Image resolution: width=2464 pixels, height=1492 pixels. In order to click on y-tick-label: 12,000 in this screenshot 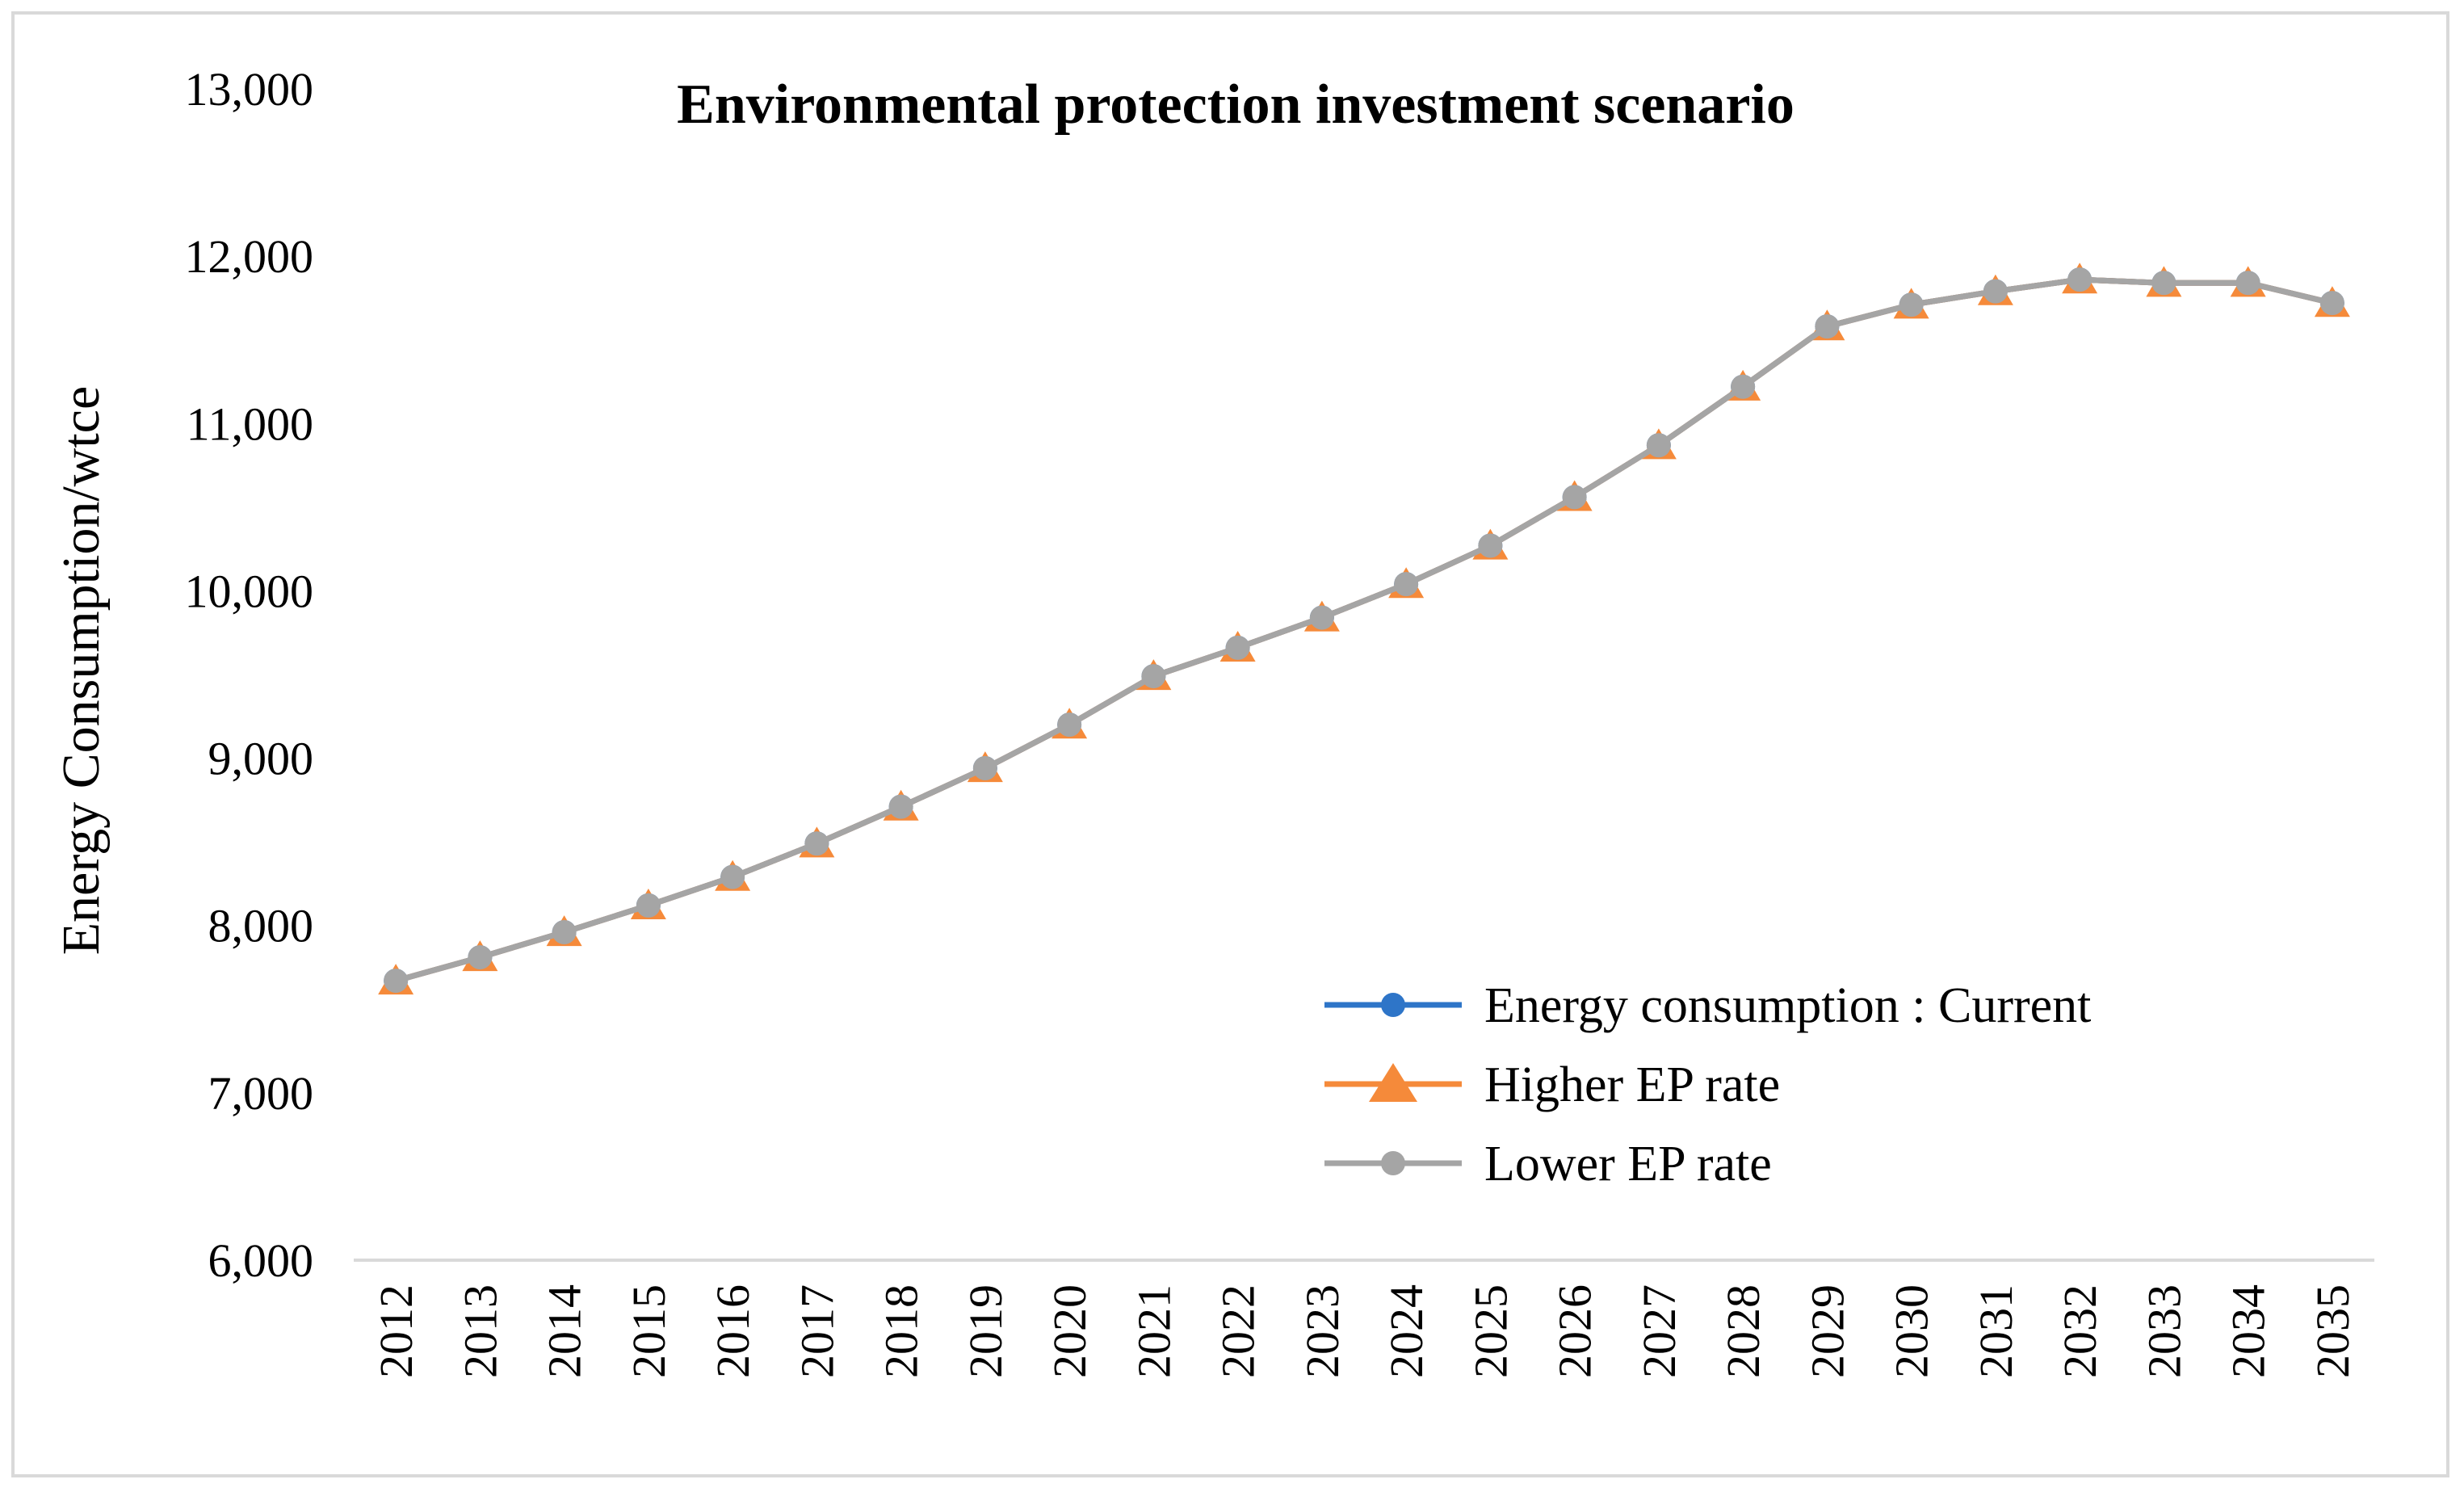, I will do `click(249, 257)`.